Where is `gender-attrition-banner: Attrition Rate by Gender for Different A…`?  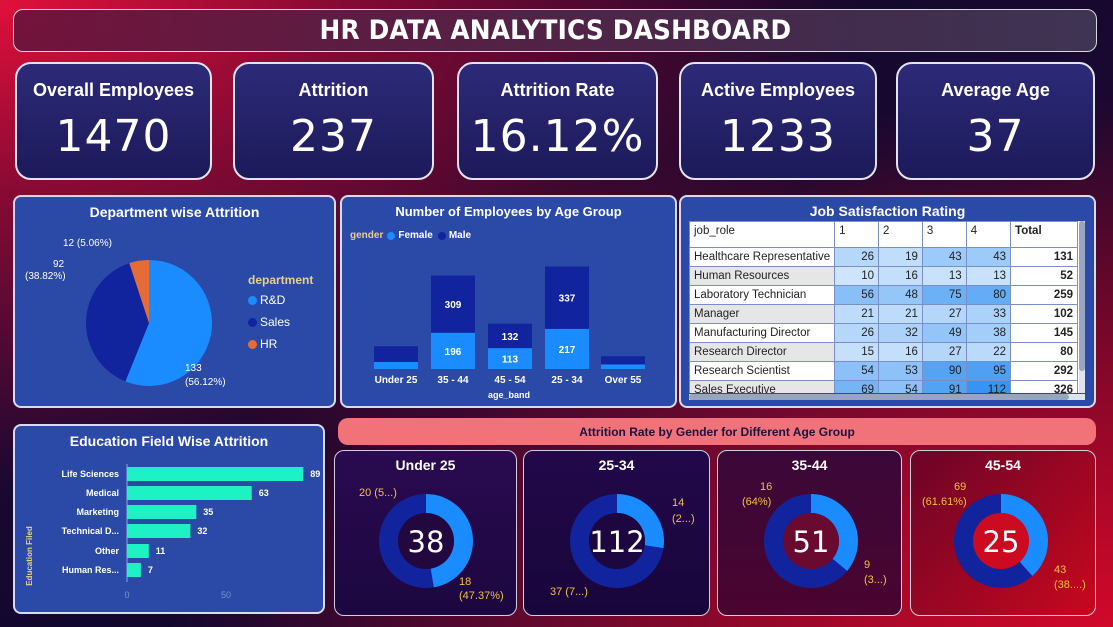 gender-attrition-banner: Attrition Rate by Gender for Different A… is located at coordinates (717, 431).